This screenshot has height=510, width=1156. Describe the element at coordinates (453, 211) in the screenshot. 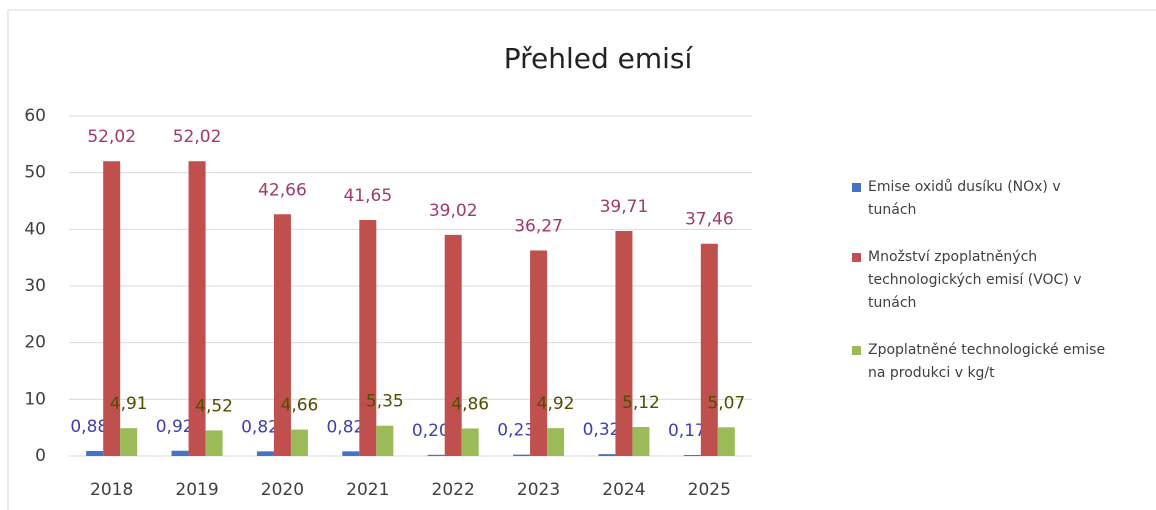

I see `data-label: 39,02` at that location.